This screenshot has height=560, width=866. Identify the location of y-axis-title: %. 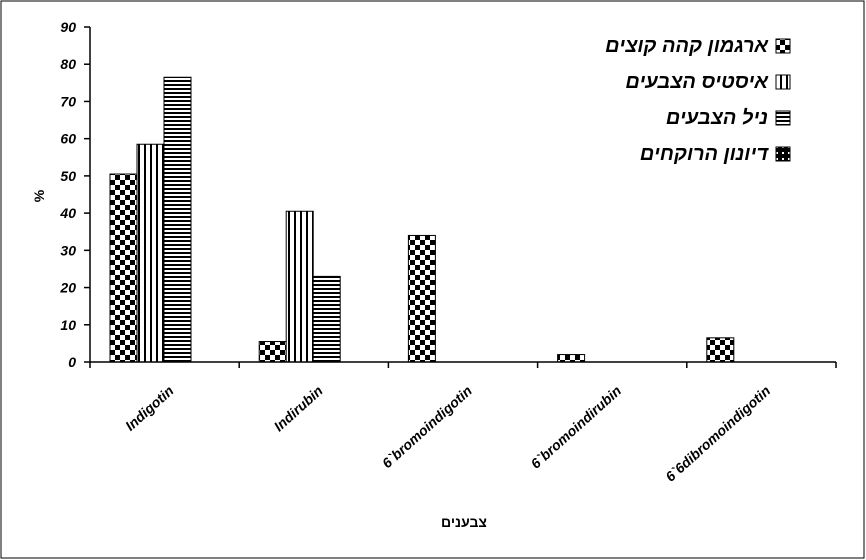
(39, 195).